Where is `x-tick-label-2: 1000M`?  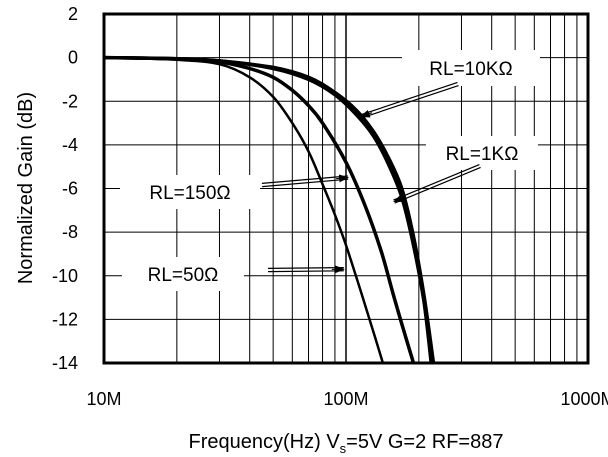 x-tick-label-2: 1000M is located at coordinates (584, 399).